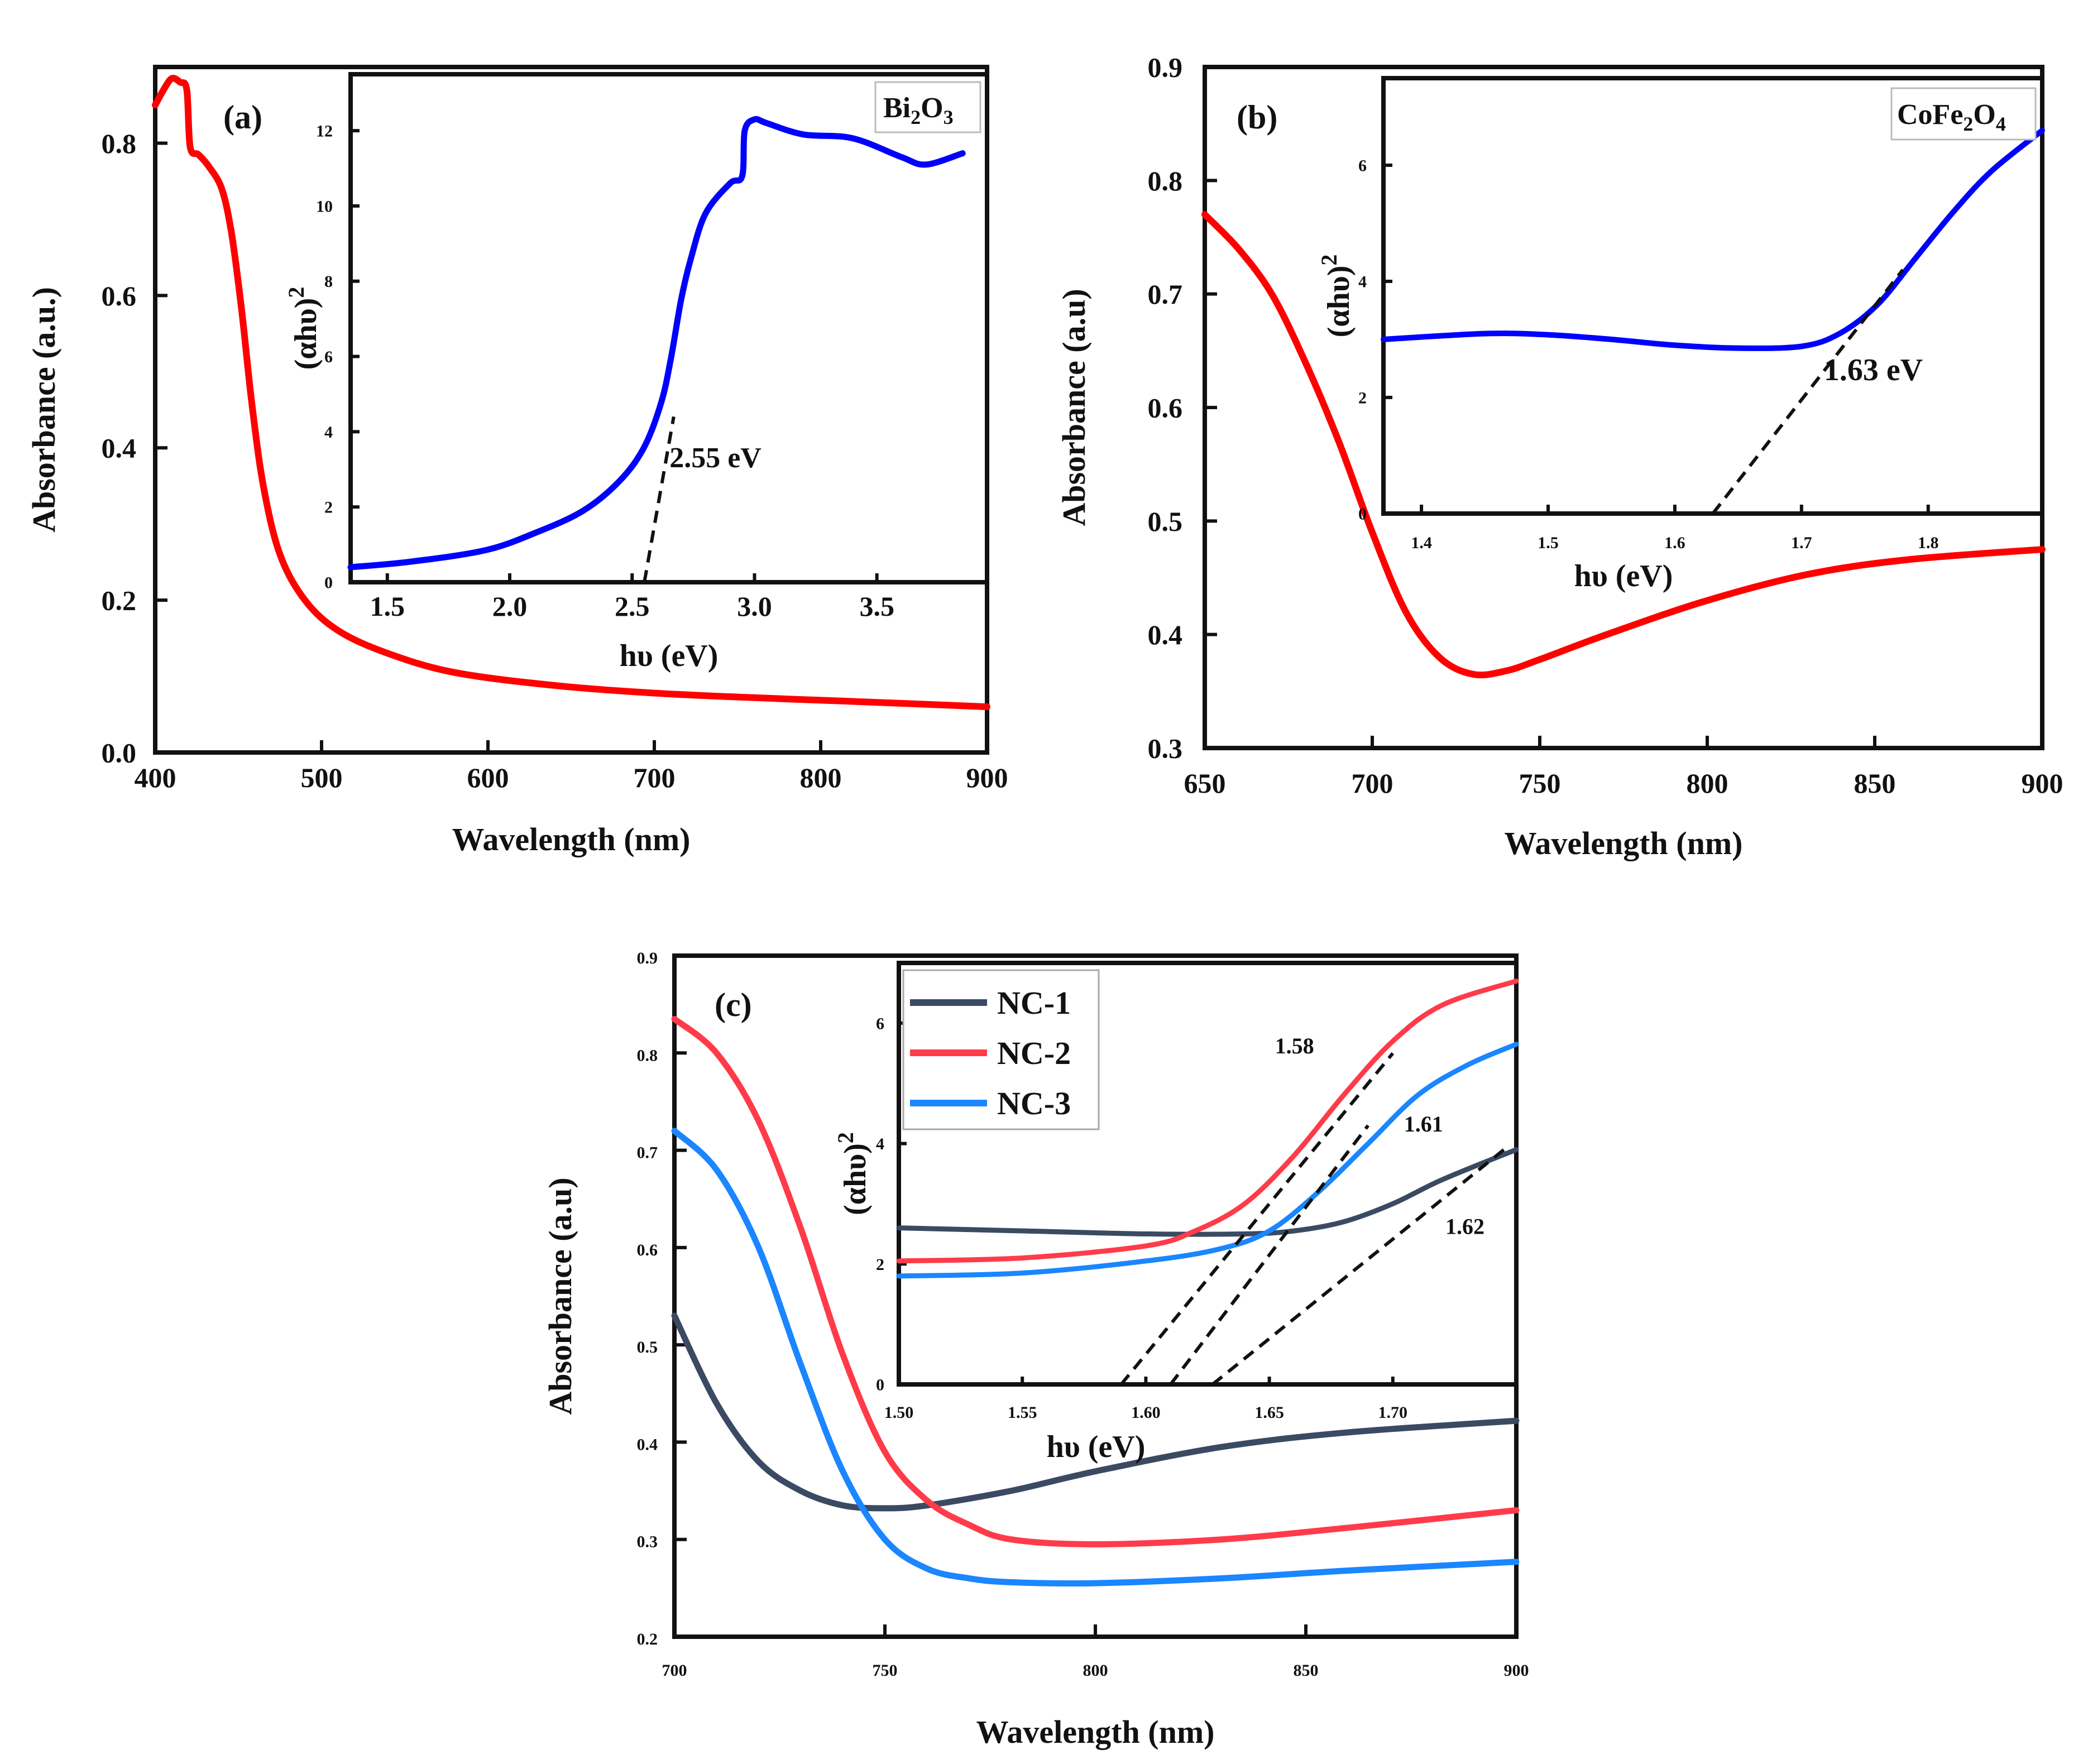  What do you see at coordinates (329, 357) in the screenshot?
I see `panel-a-inset-ytick-label: 6` at bounding box center [329, 357].